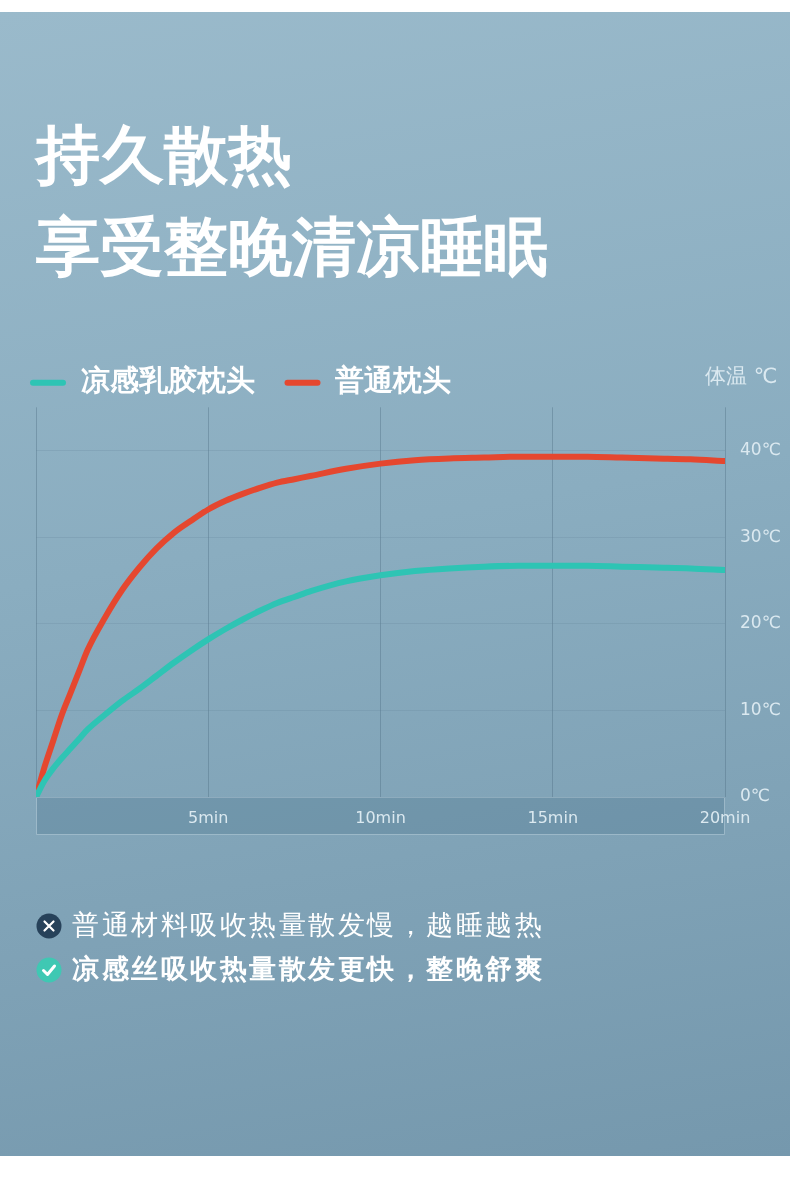 Image resolution: width=790 pixels, height=1185 pixels. What do you see at coordinates (392, 380) in the screenshot?
I see `legend-label: 普通枕头` at bounding box center [392, 380].